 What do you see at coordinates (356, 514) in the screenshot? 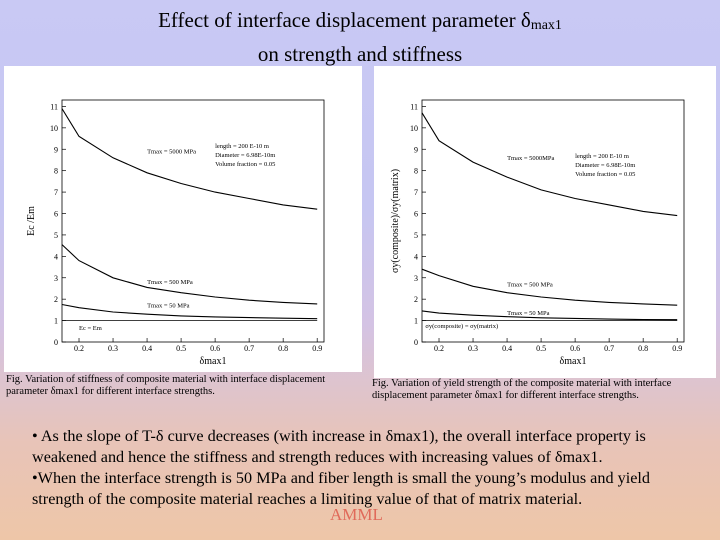
I see `amml-watermark: AMML` at bounding box center [356, 514].